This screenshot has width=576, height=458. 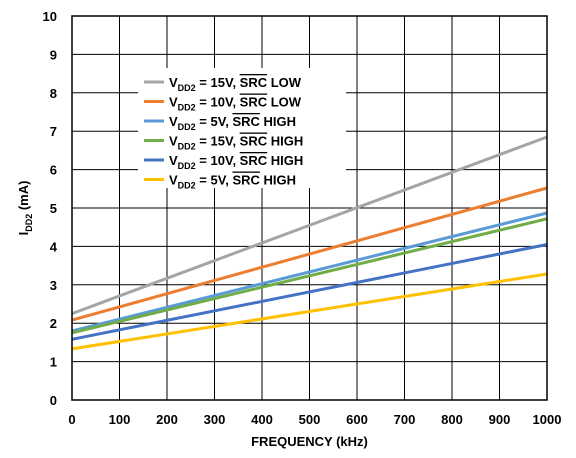 I want to click on legend-suffix-0: LOW, so click(x=284, y=82).